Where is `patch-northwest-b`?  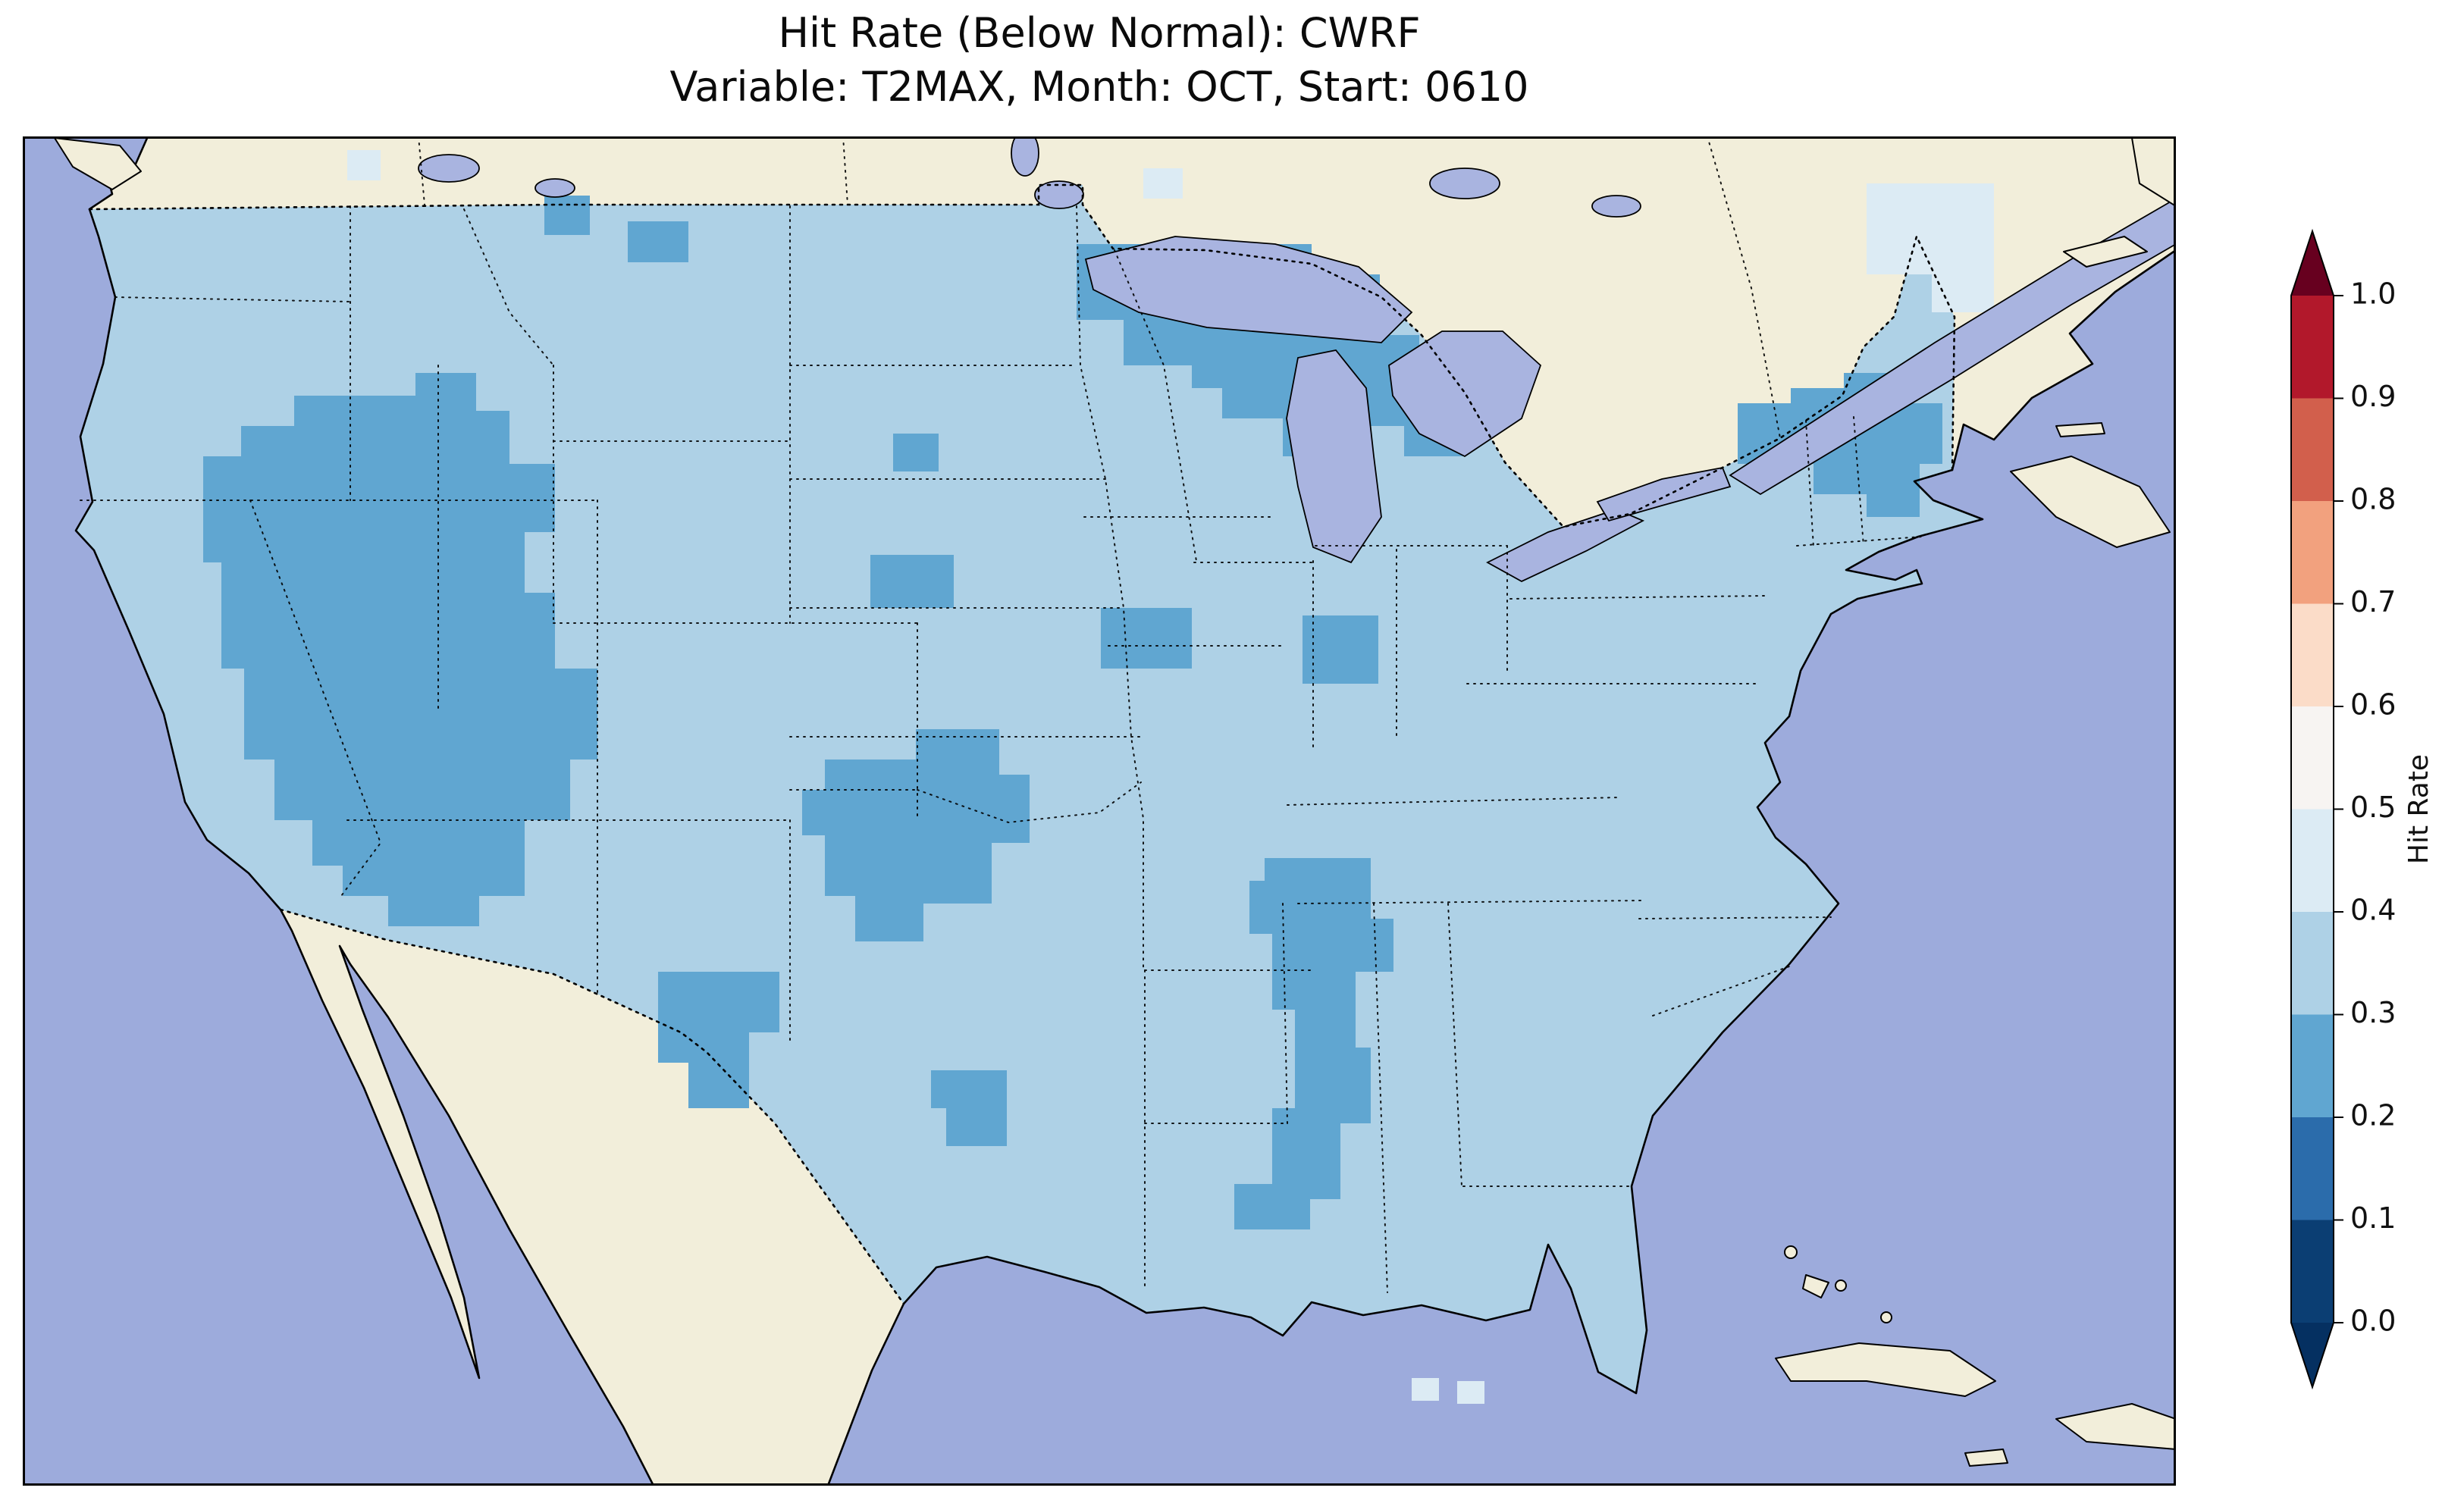
patch-northwest-b is located at coordinates (658, 241).